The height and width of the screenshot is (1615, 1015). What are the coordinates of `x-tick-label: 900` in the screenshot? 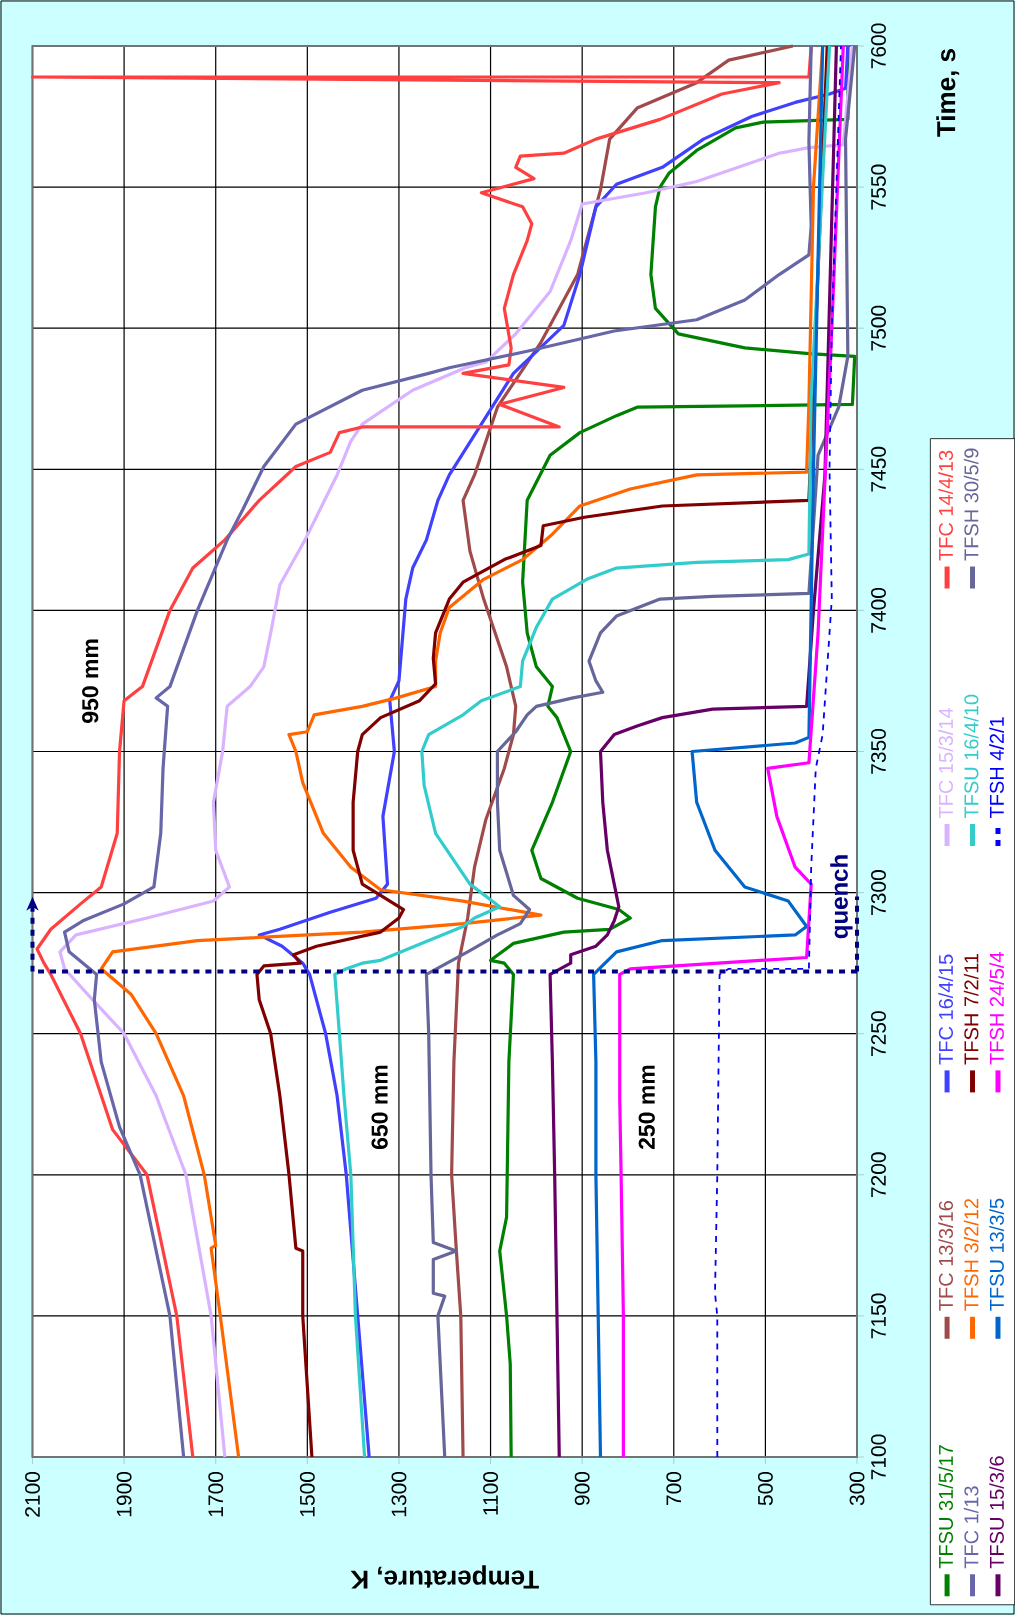 It's located at (582, 1488).